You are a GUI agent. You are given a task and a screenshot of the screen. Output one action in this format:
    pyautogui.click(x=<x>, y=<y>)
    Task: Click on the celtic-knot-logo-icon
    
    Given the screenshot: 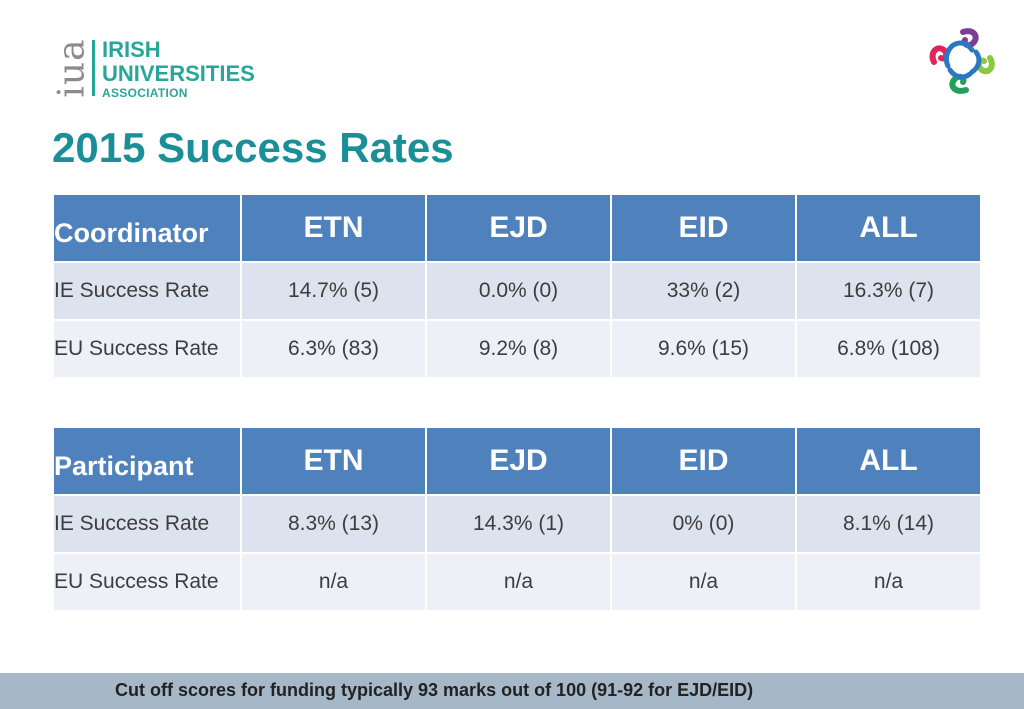 What is the action you would take?
    pyautogui.click(x=962, y=61)
    